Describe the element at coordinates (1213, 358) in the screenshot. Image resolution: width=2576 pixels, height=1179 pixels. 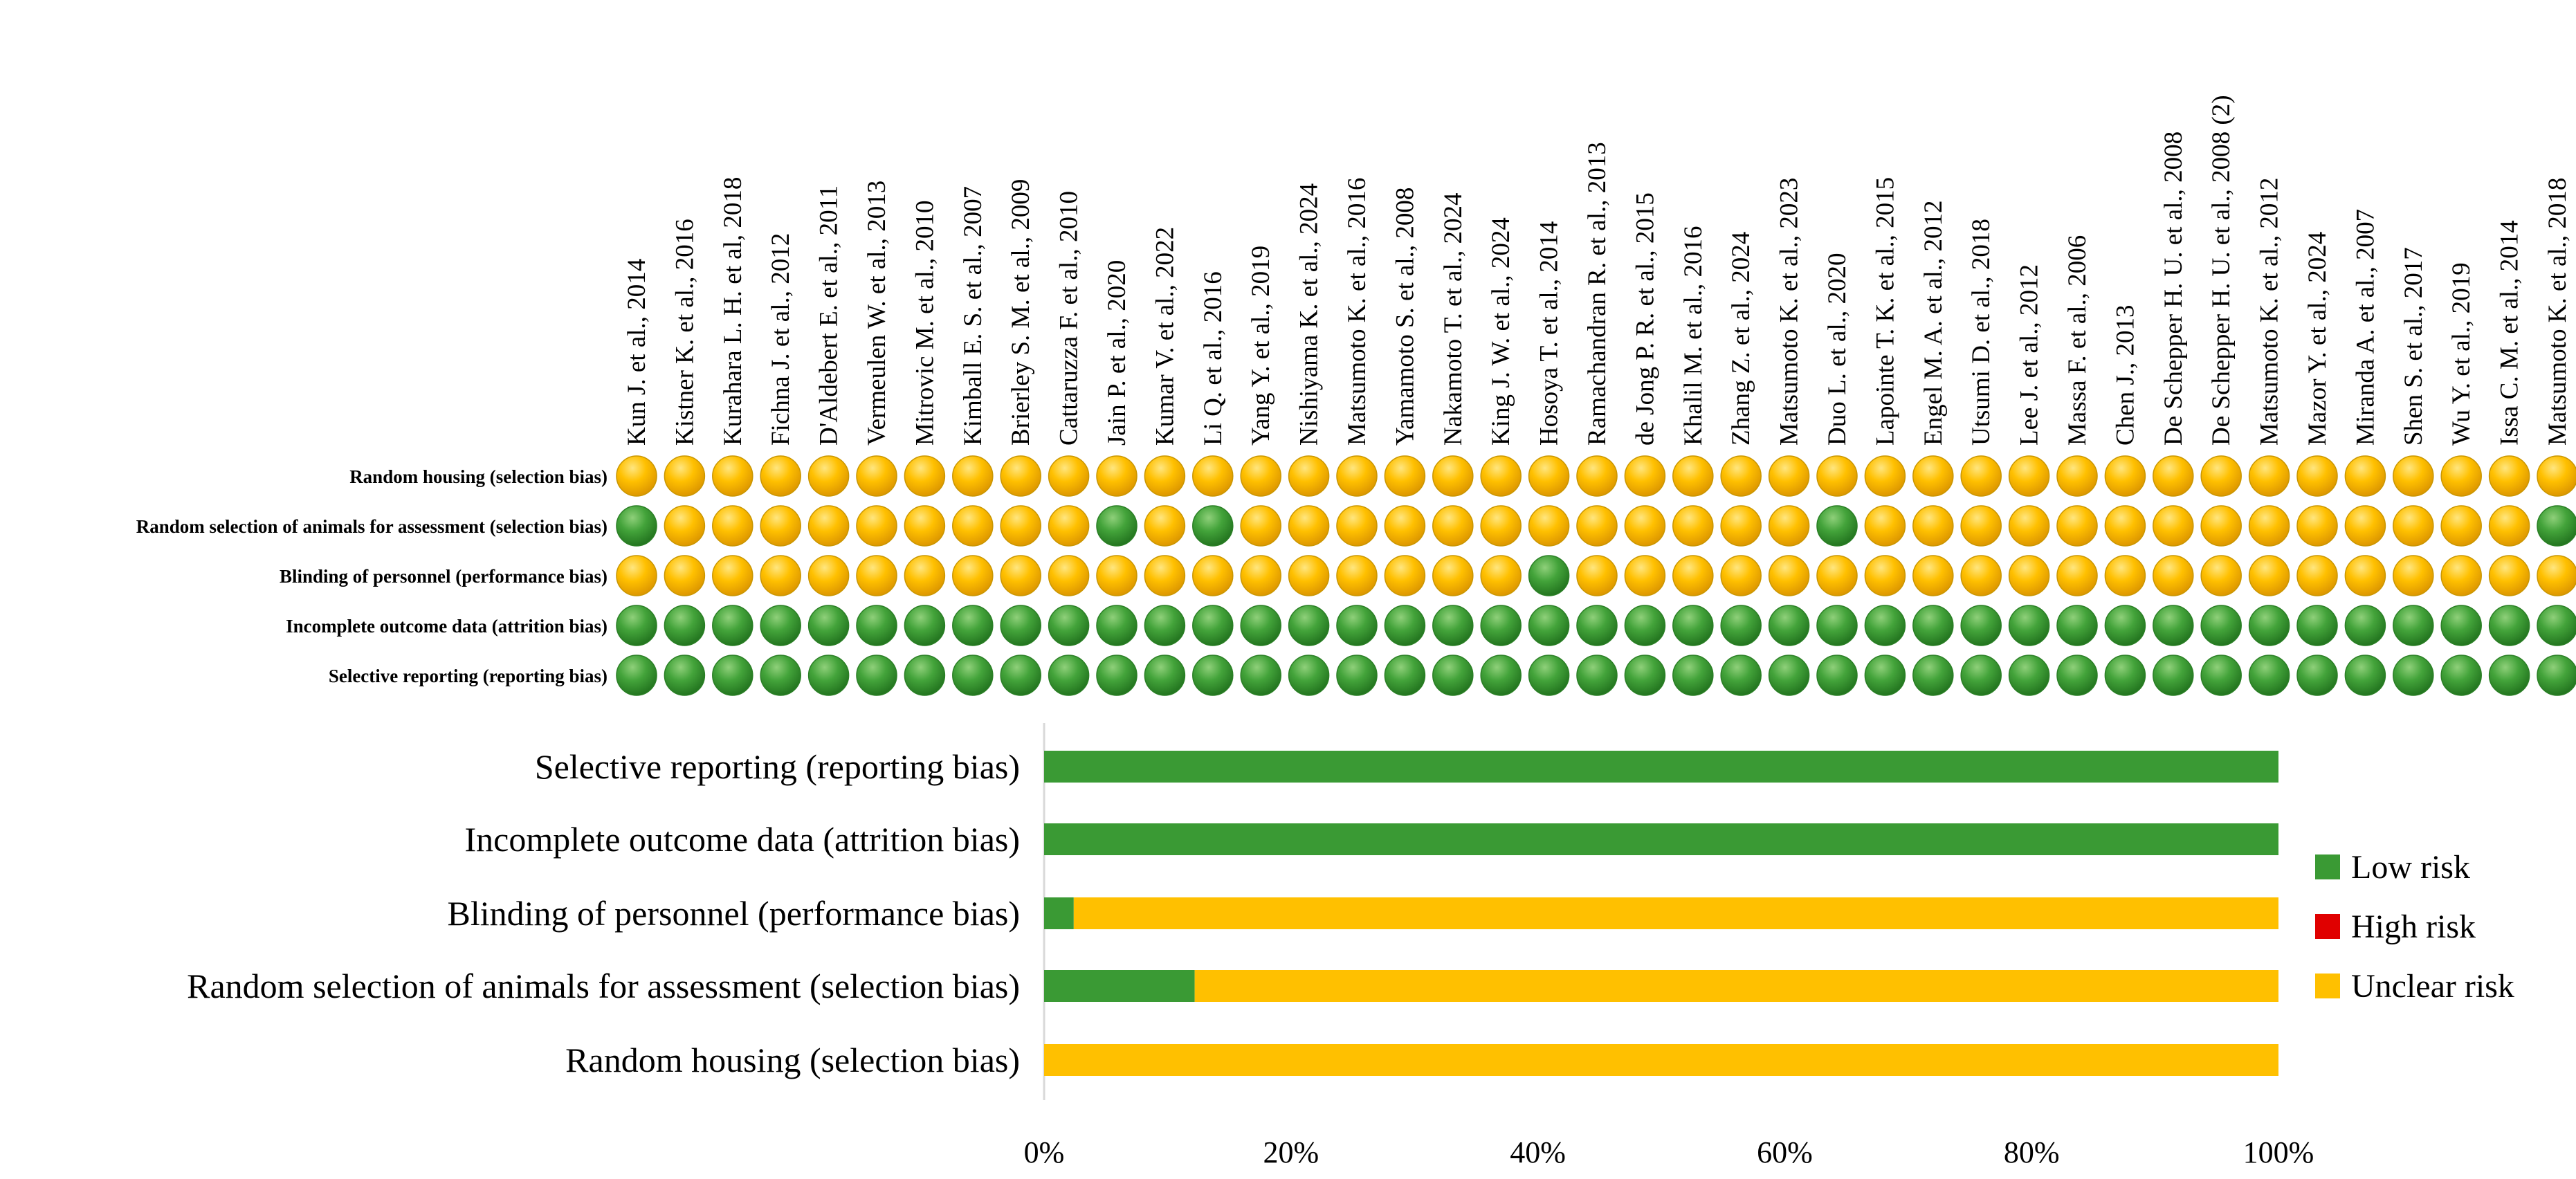
I see `study-label: Li Q. et al., 2016` at that location.